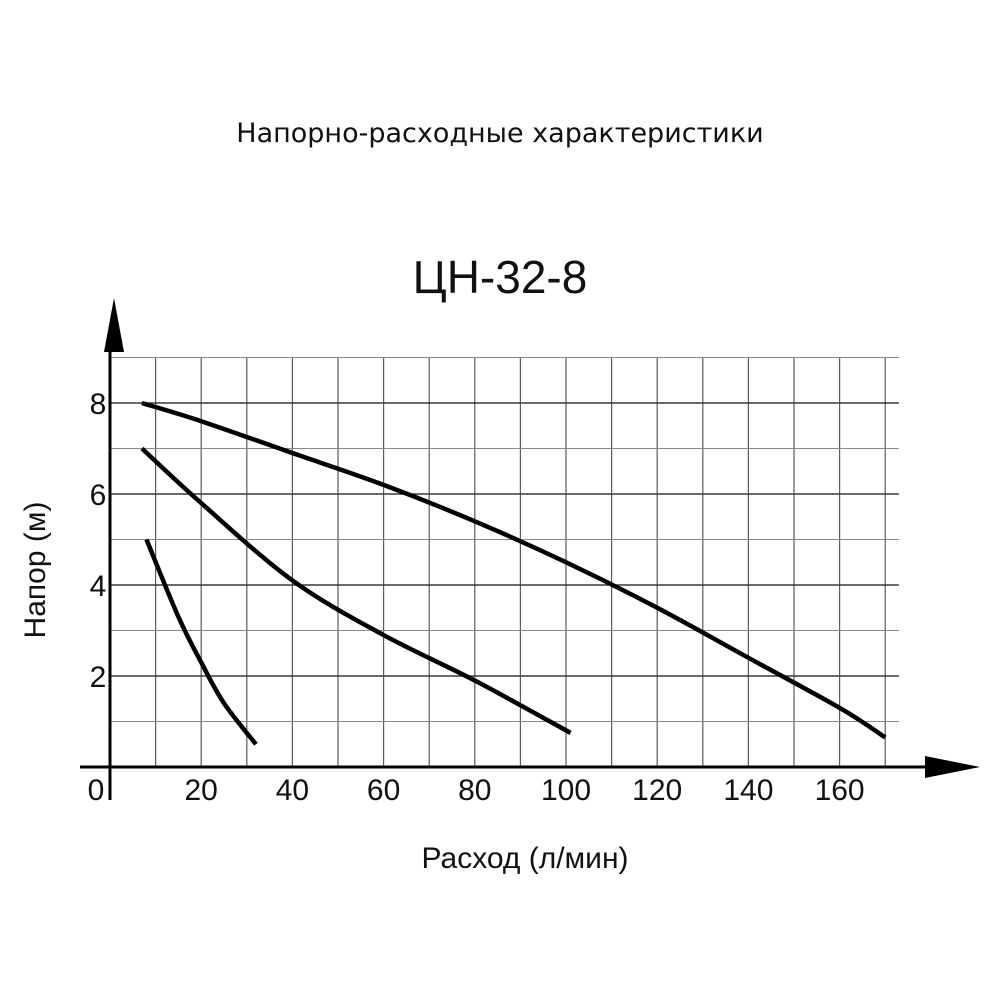  Describe the element at coordinates (952, 767) in the screenshot. I see `x-axis-arrow` at that location.